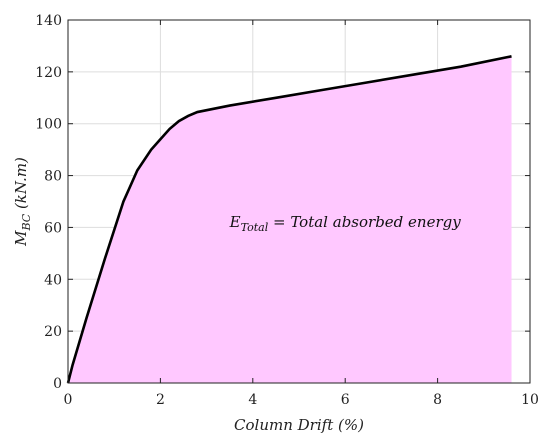 The height and width of the screenshot is (442, 550). Describe the element at coordinates (345, 400) in the screenshot. I see `x-tick-label: 6` at that location.